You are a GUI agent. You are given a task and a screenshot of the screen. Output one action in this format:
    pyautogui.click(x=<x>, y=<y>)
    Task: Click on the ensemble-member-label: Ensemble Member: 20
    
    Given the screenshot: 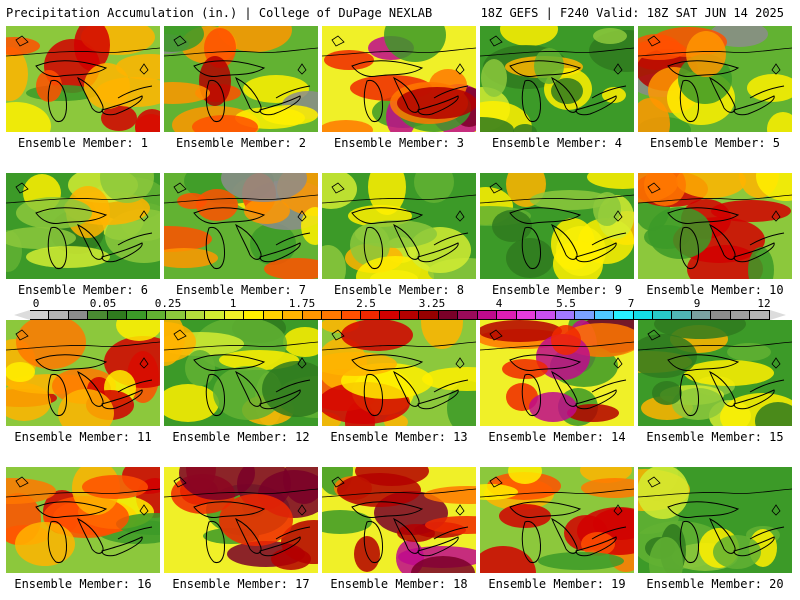 What is the action you would take?
    pyautogui.click(x=715, y=584)
    